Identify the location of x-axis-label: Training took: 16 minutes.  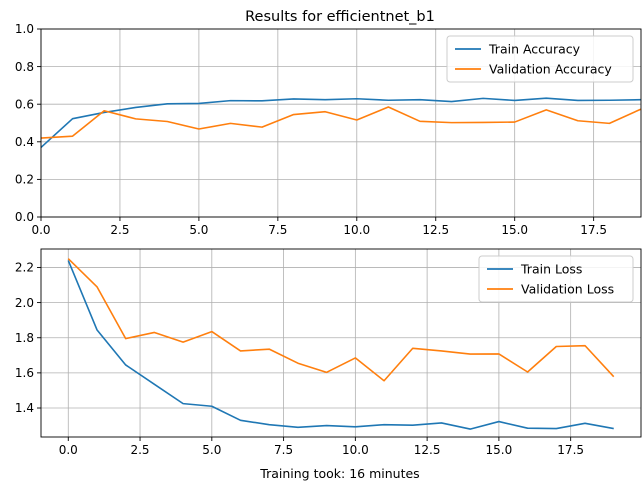
(339, 473).